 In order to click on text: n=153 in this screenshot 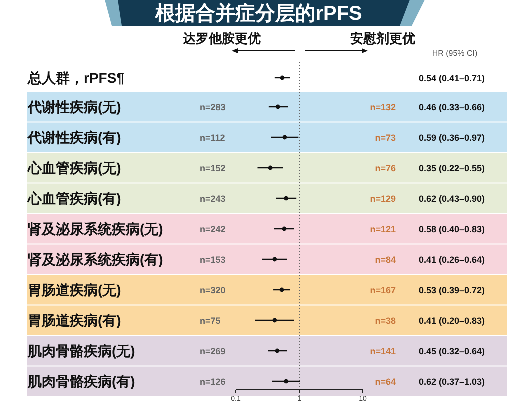, I will do `click(213, 260)`.